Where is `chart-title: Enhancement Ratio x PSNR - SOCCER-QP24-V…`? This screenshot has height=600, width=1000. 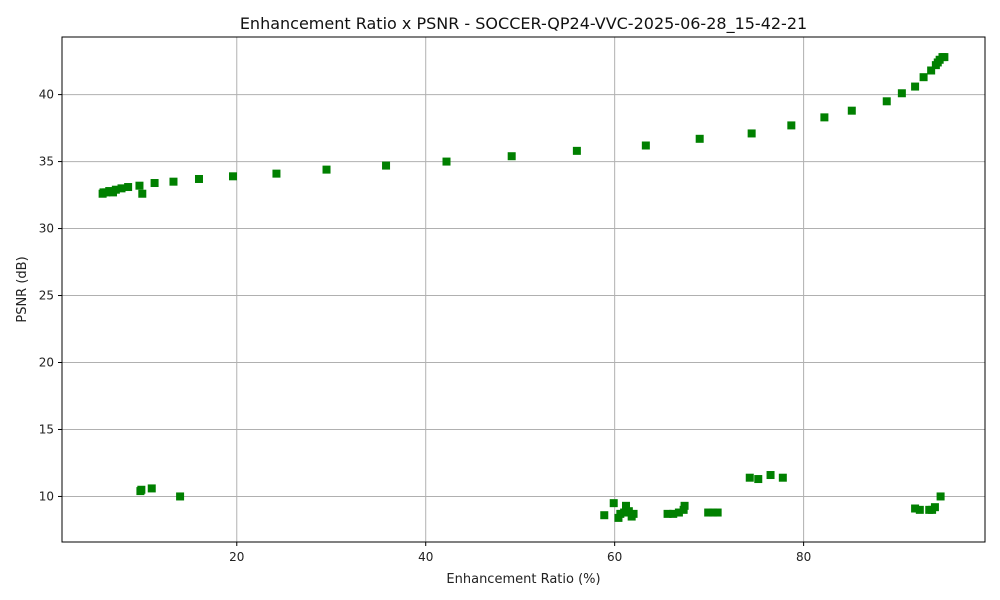 chart-title: Enhancement Ratio x PSNR - SOCCER-QP24-V… is located at coordinates (523, 24).